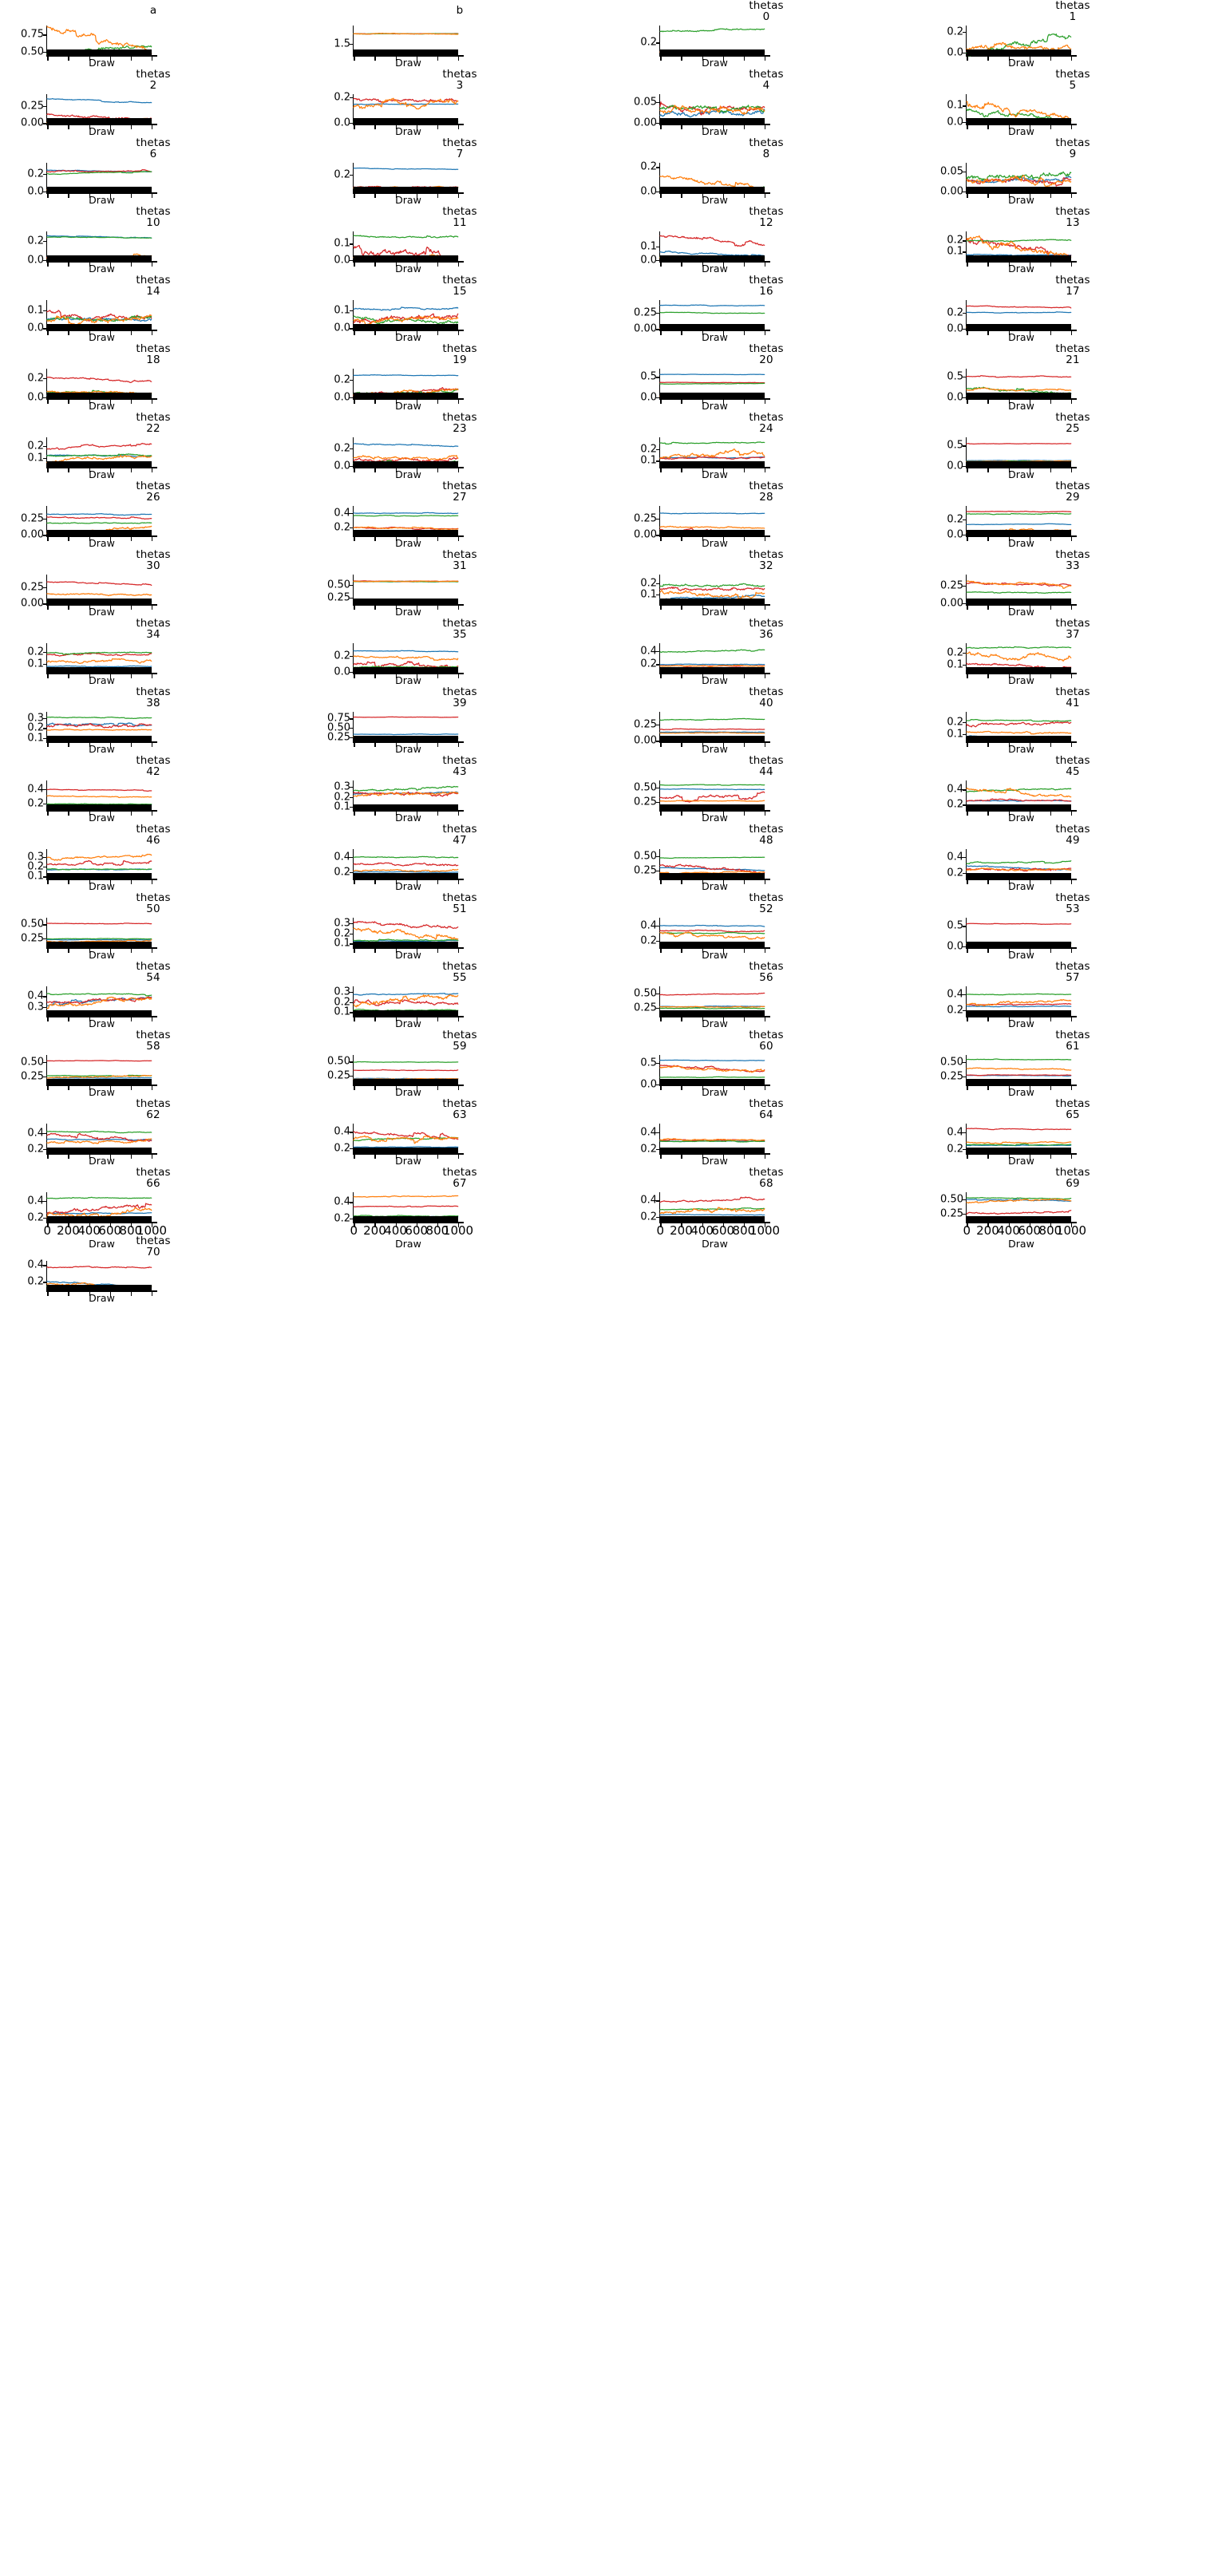  I want to click on plot-axes: 0.50 0.25 Draw, so click(702, 1007).